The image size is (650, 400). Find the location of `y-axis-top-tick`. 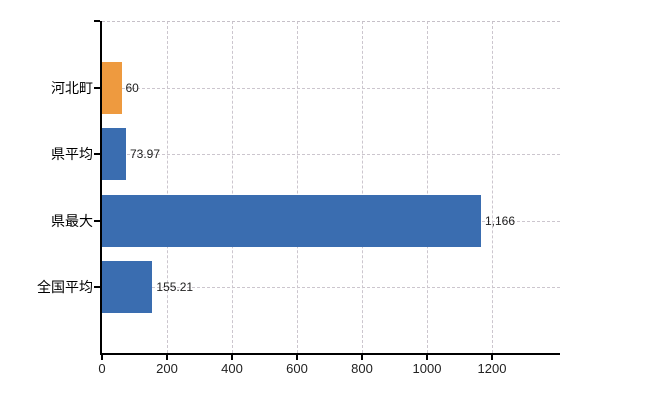

y-axis-top-tick is located at coordinates (97, 21).